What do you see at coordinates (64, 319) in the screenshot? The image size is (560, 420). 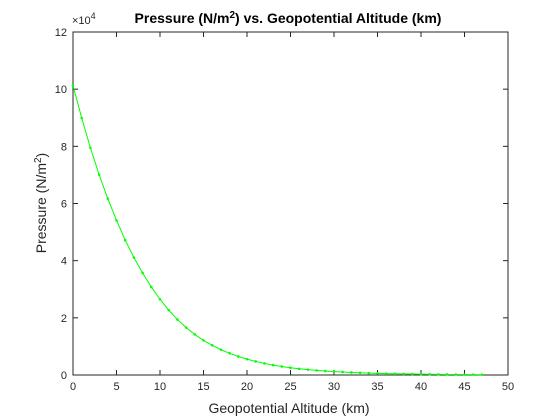 I see `y-tick-label: 2` at bounding box center [64, 319].